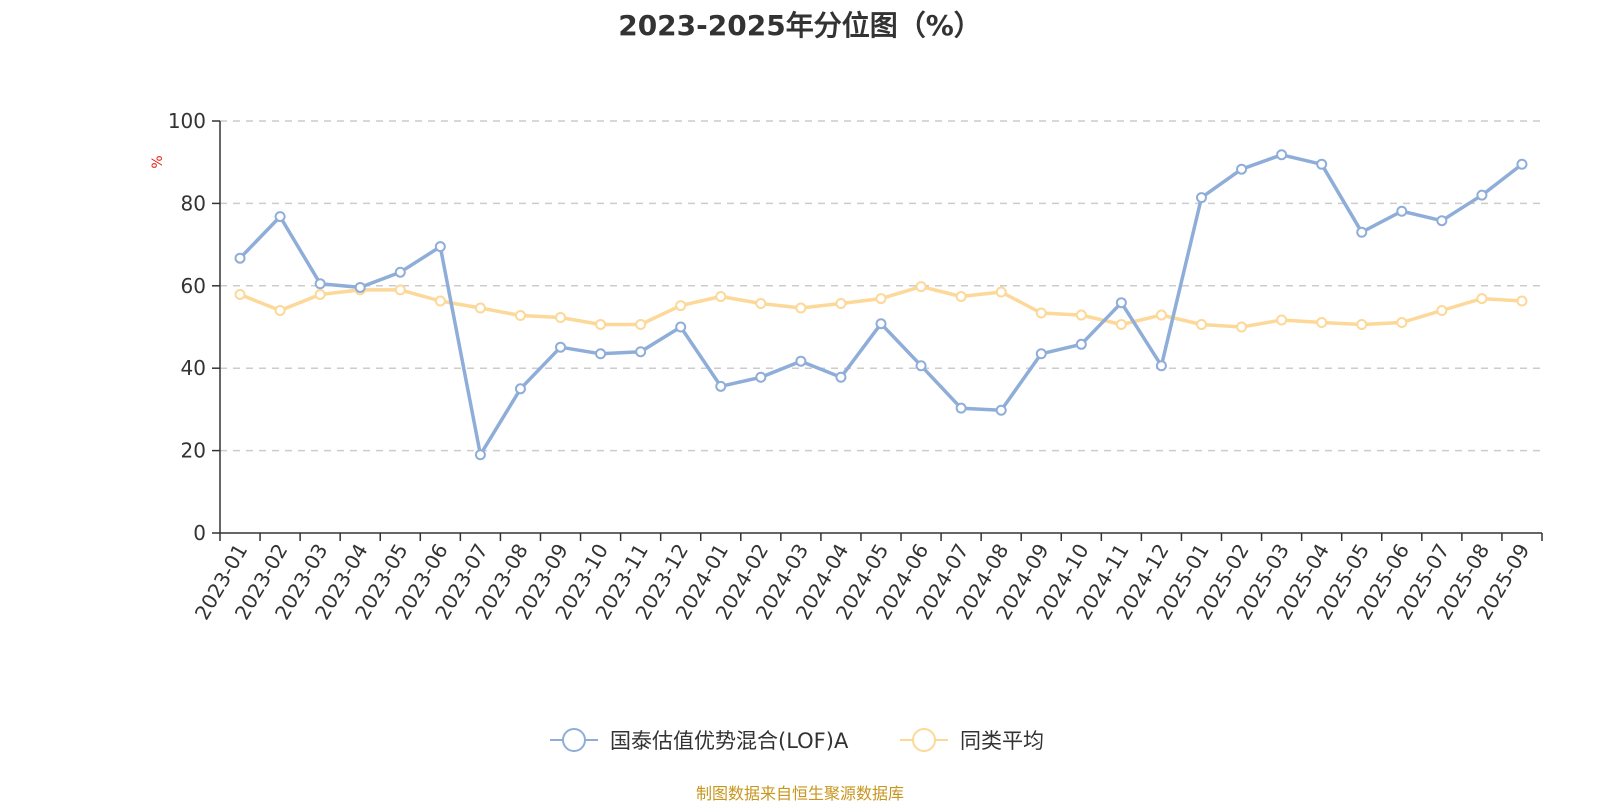 The image size is (1600, 804). I want to click on legend-item-category-average: 同类平均, so click(972, 740).